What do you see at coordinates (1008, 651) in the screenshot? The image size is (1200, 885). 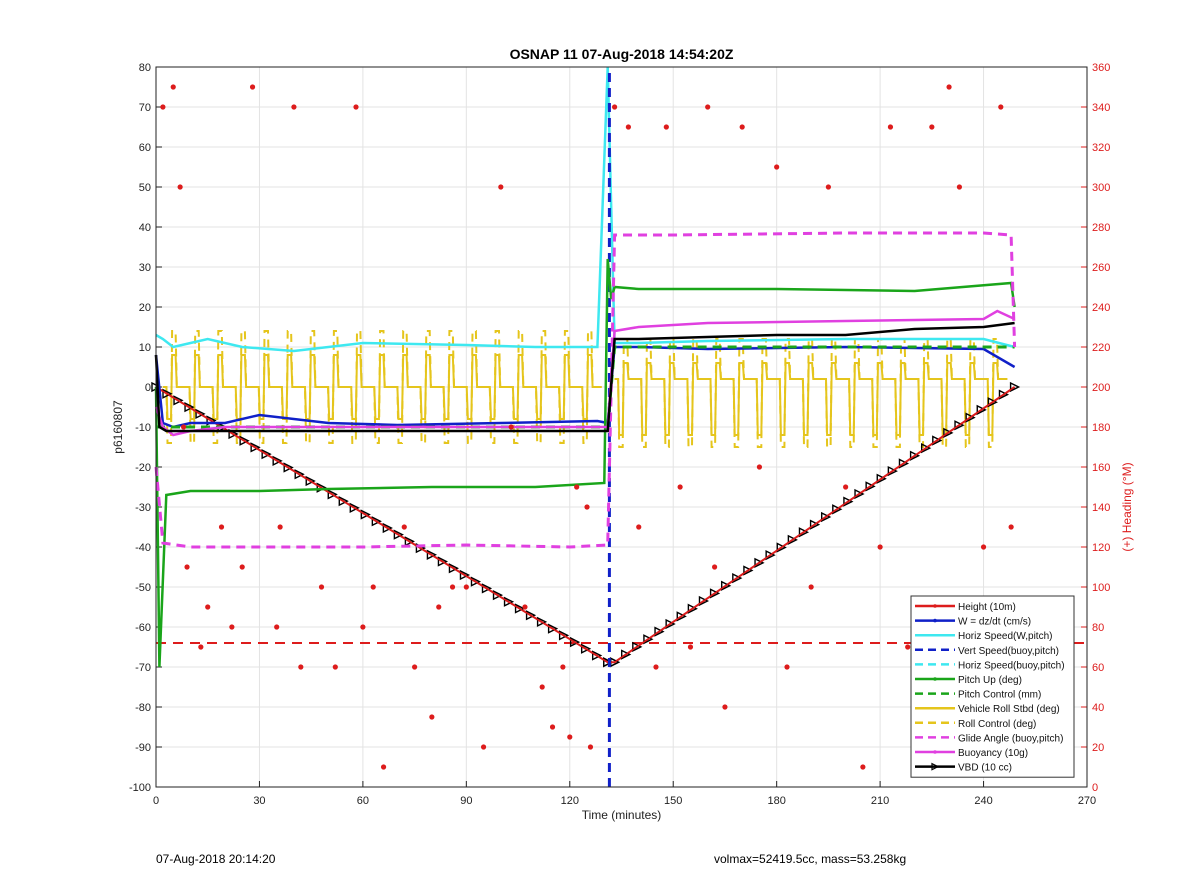 I see `legend-label: Vert Speed(buoy,pitch)` at bounding box center [1008, 651].